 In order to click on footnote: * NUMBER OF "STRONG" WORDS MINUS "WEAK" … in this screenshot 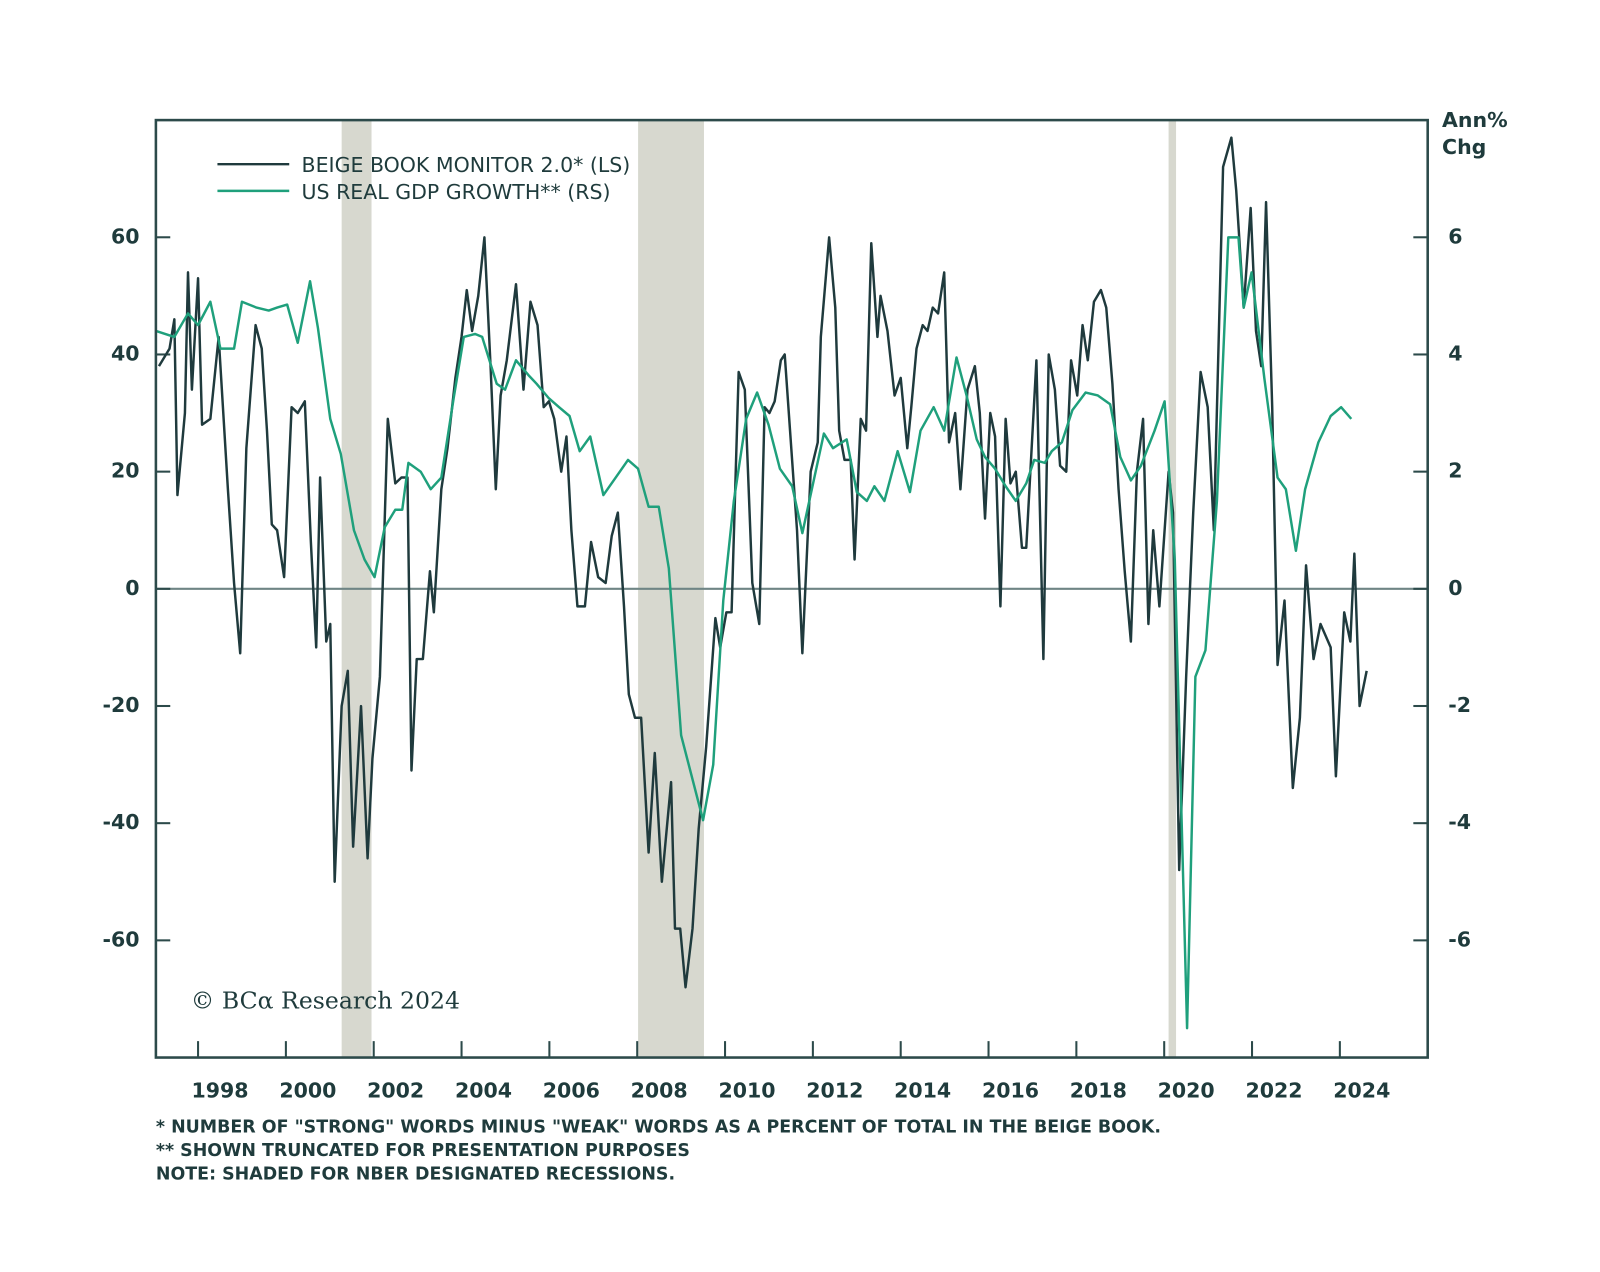, I will do `click(658, 1127)`.